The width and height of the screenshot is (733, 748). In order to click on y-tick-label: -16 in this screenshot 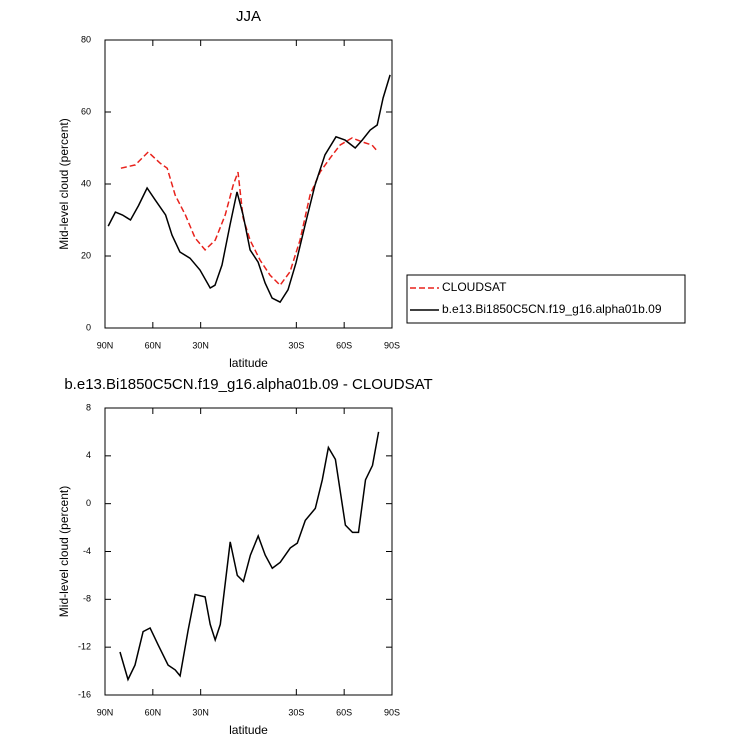, I will do `click(84, 694)`.